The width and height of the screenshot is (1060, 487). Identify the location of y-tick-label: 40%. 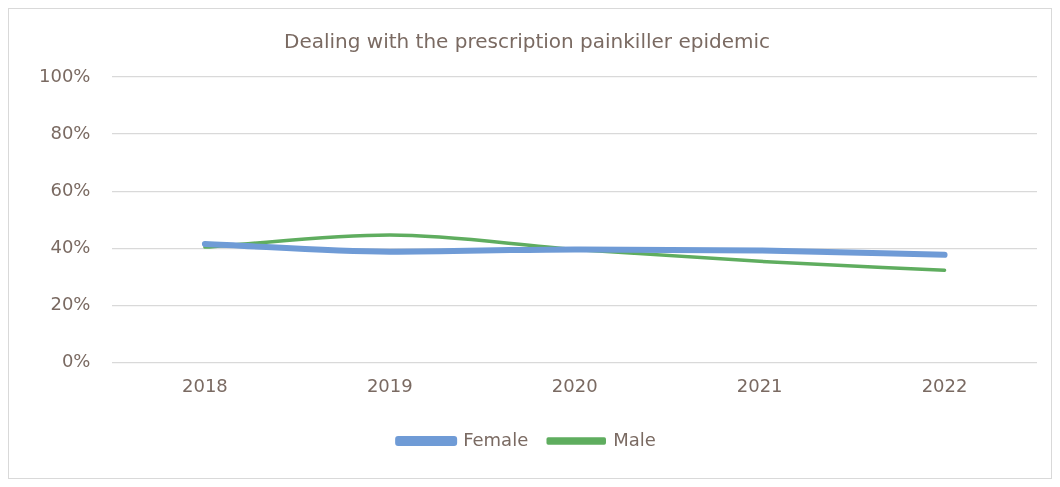
(70, 246).